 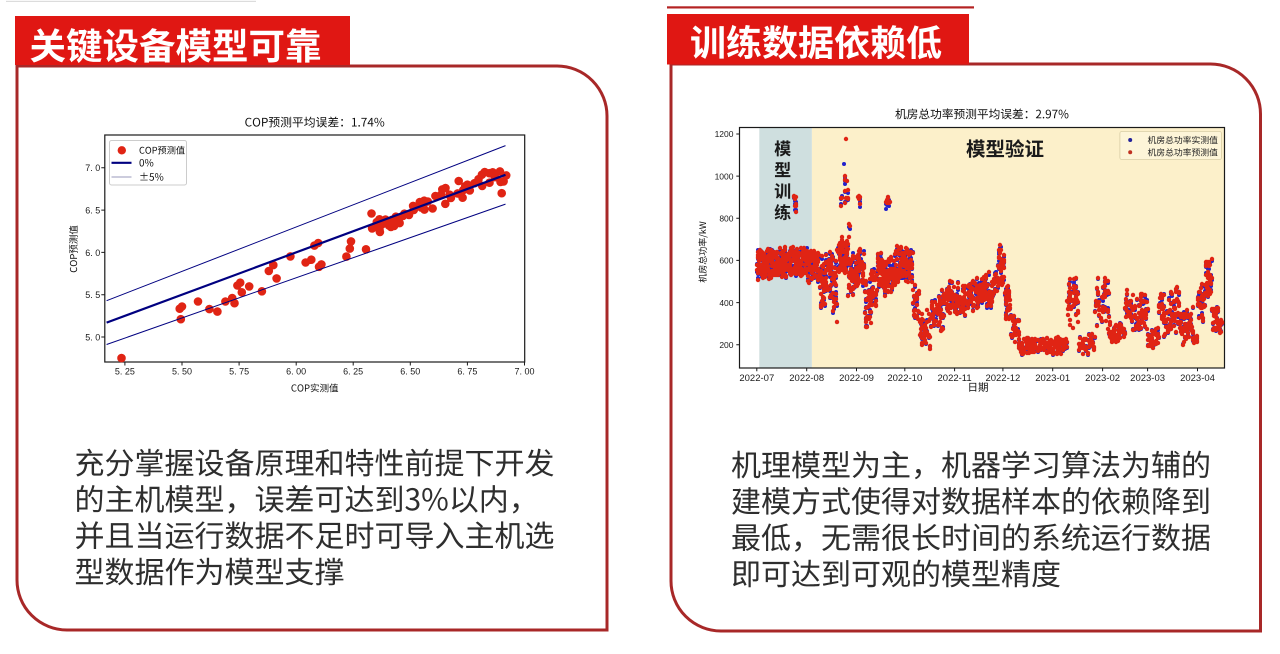 What do you see at coordinates (1197, 378) in the screenshot?
I see `svg-text: 2023-04` at bounding box center [1197, 378].